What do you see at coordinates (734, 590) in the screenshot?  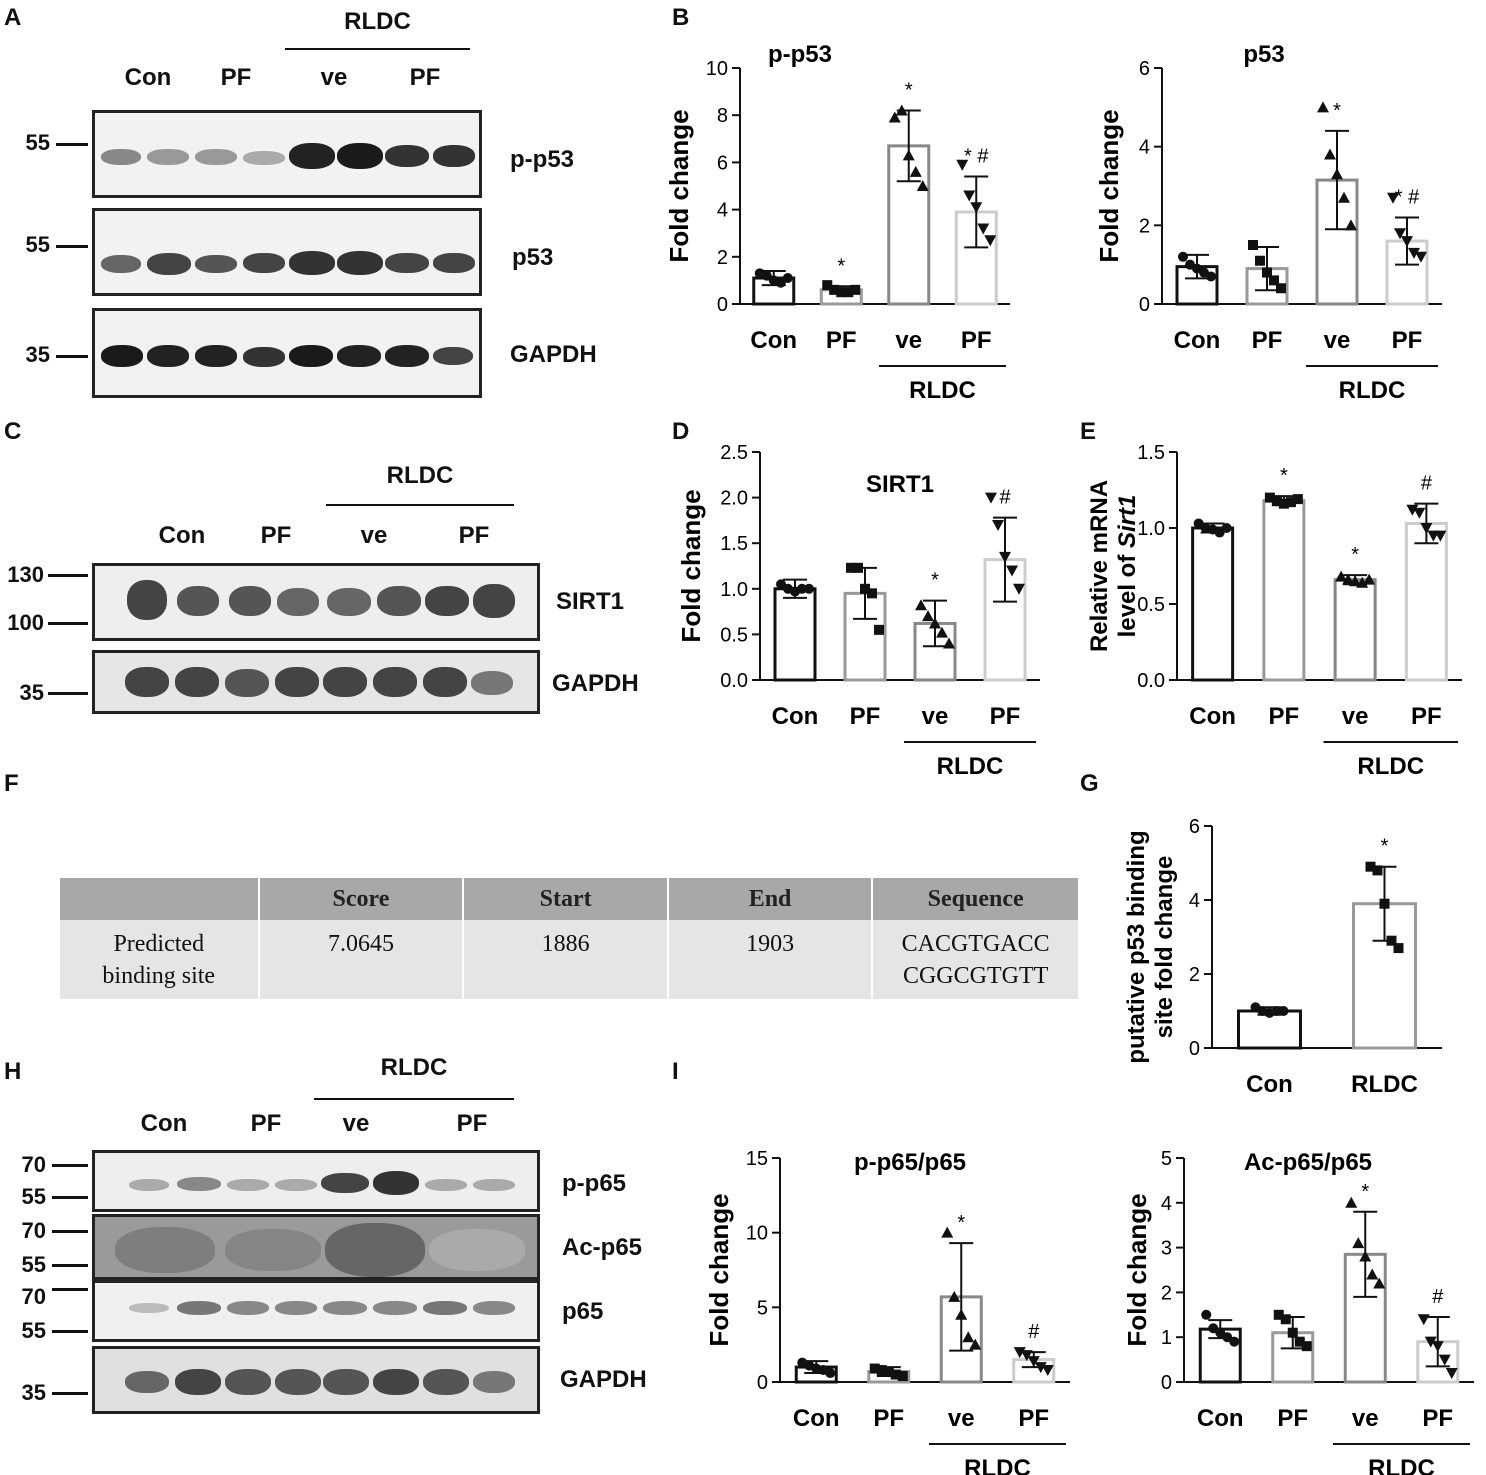 I see `y-tick-label: 1.0` at bounding box center [734, 590].